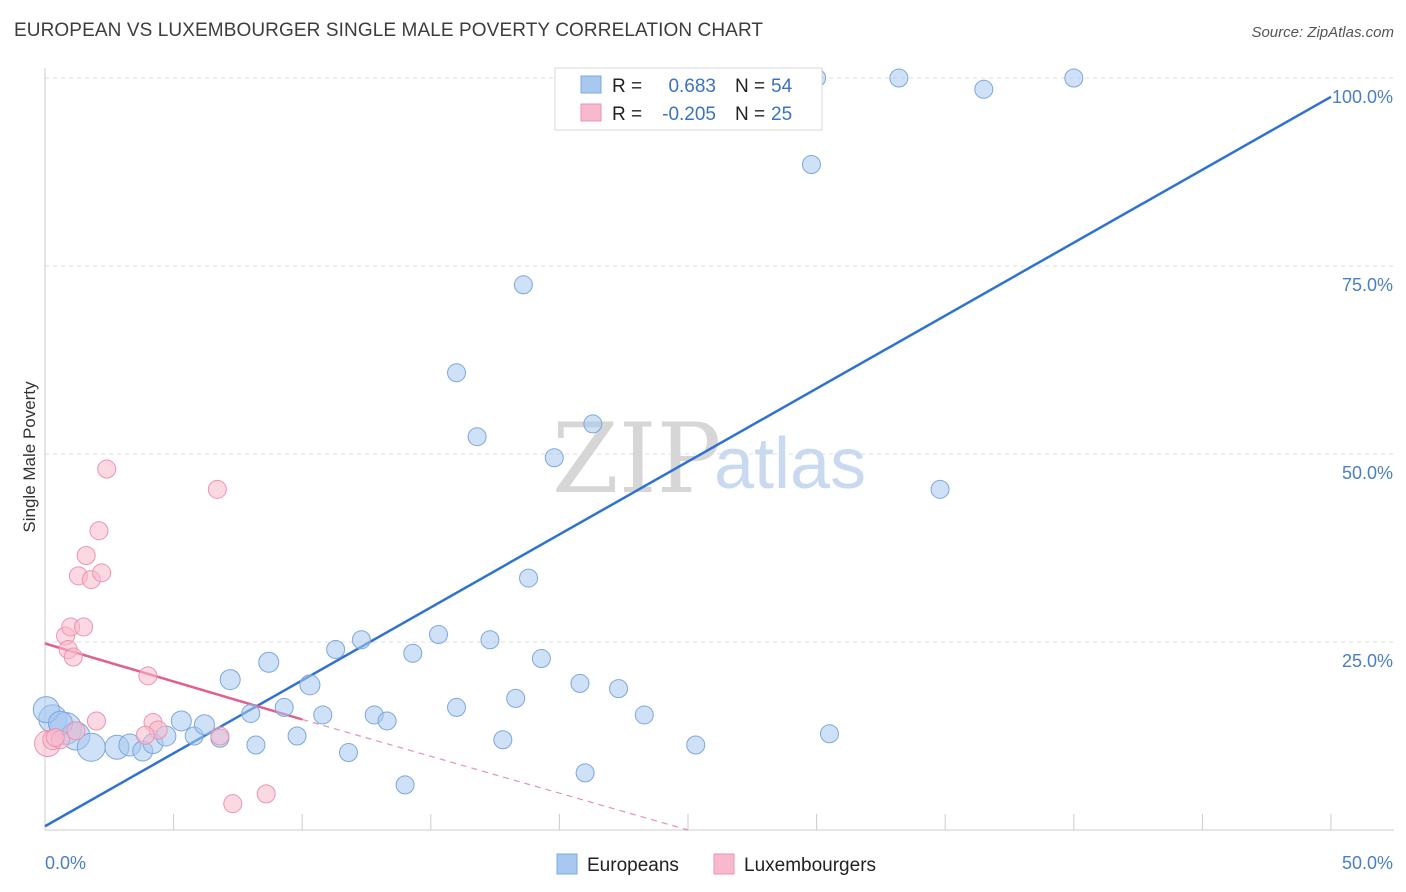 The width and height of the screenshot is (1406, 892). I want to click on legend-label-luxembourgers: Luxembourgers, so click(810, 865).